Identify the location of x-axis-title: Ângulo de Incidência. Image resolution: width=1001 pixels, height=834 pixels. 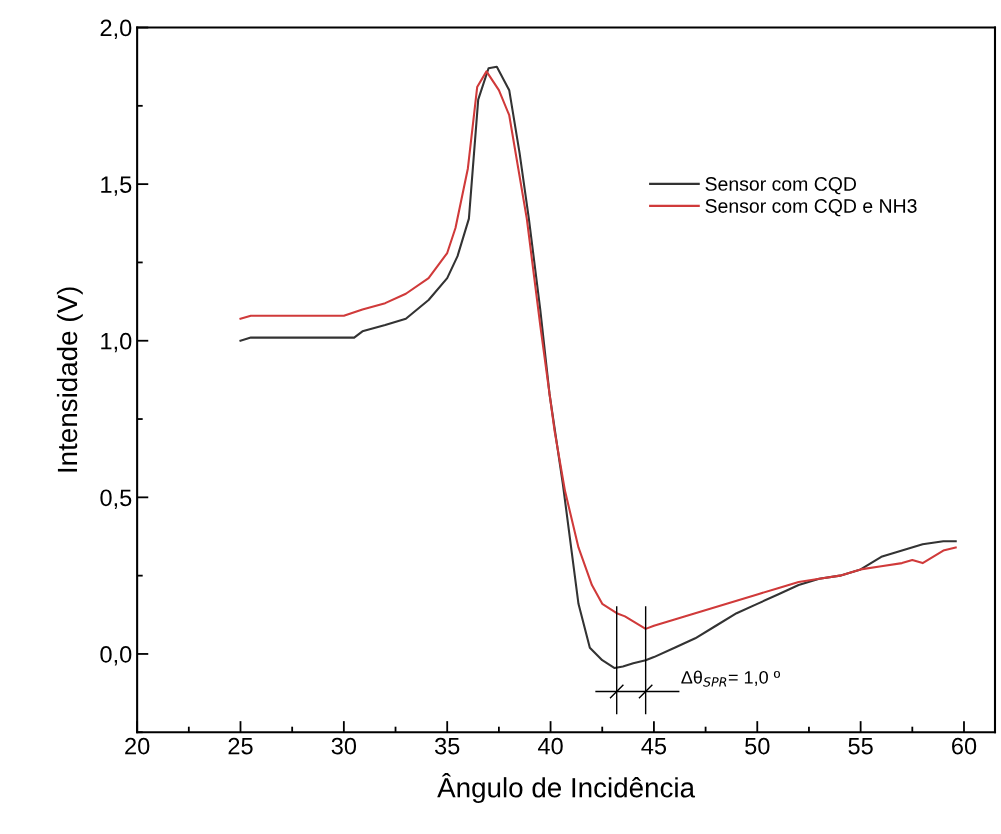
(566, 788).